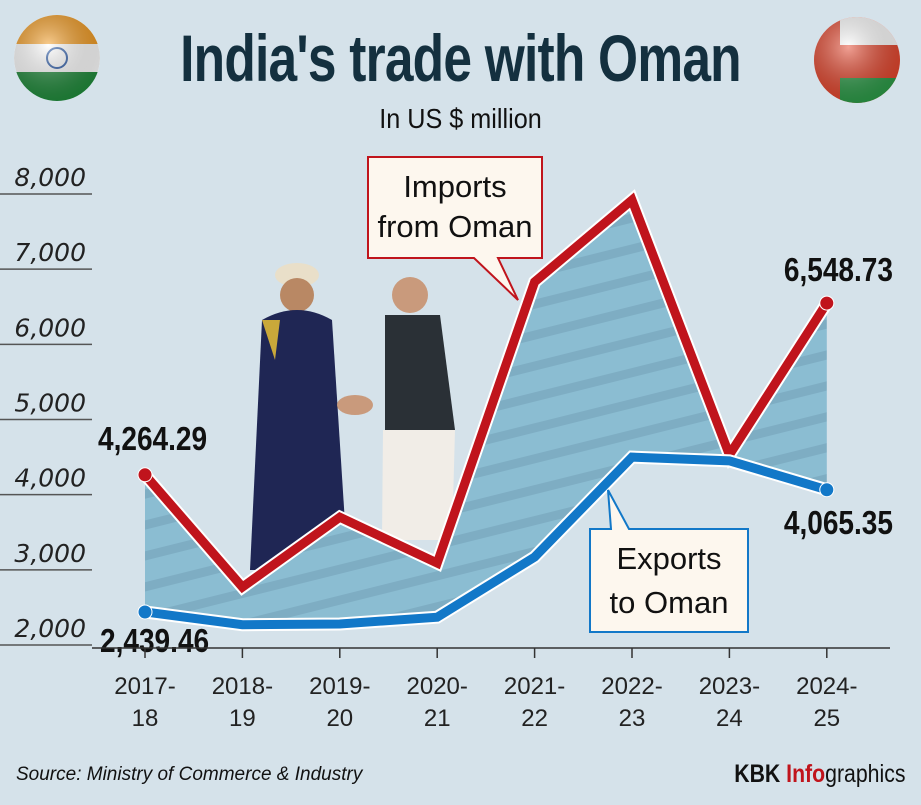  I want to click on y-tick-label: 4,000, so click(50, 478).